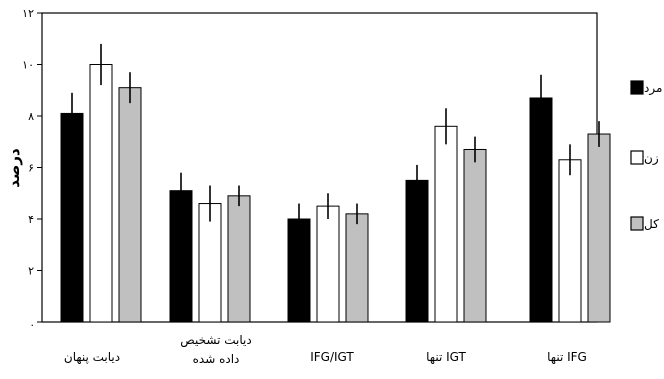  I want to click on x-category-label: دیابت تشخیص, so click(215, 340).